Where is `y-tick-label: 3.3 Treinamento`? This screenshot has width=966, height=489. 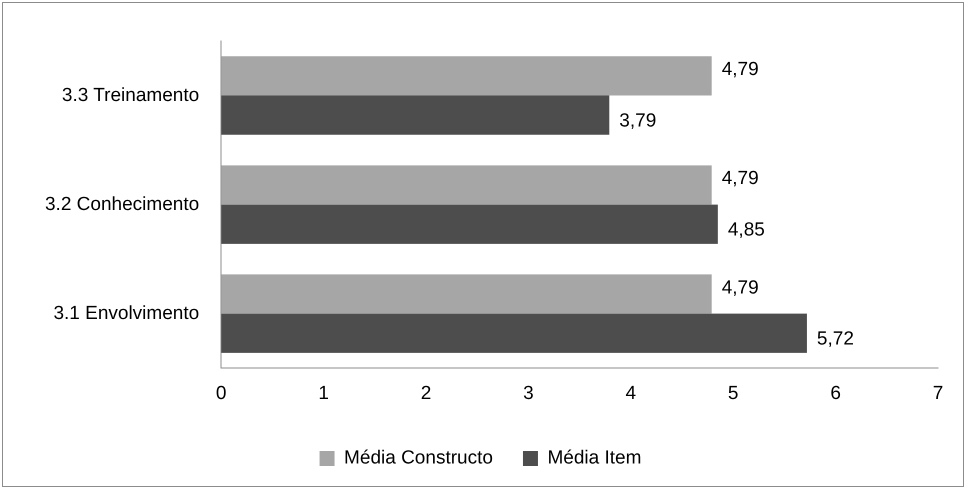 y-tick-label: 3.3 Treinamento is located at coordinates (131, 95).